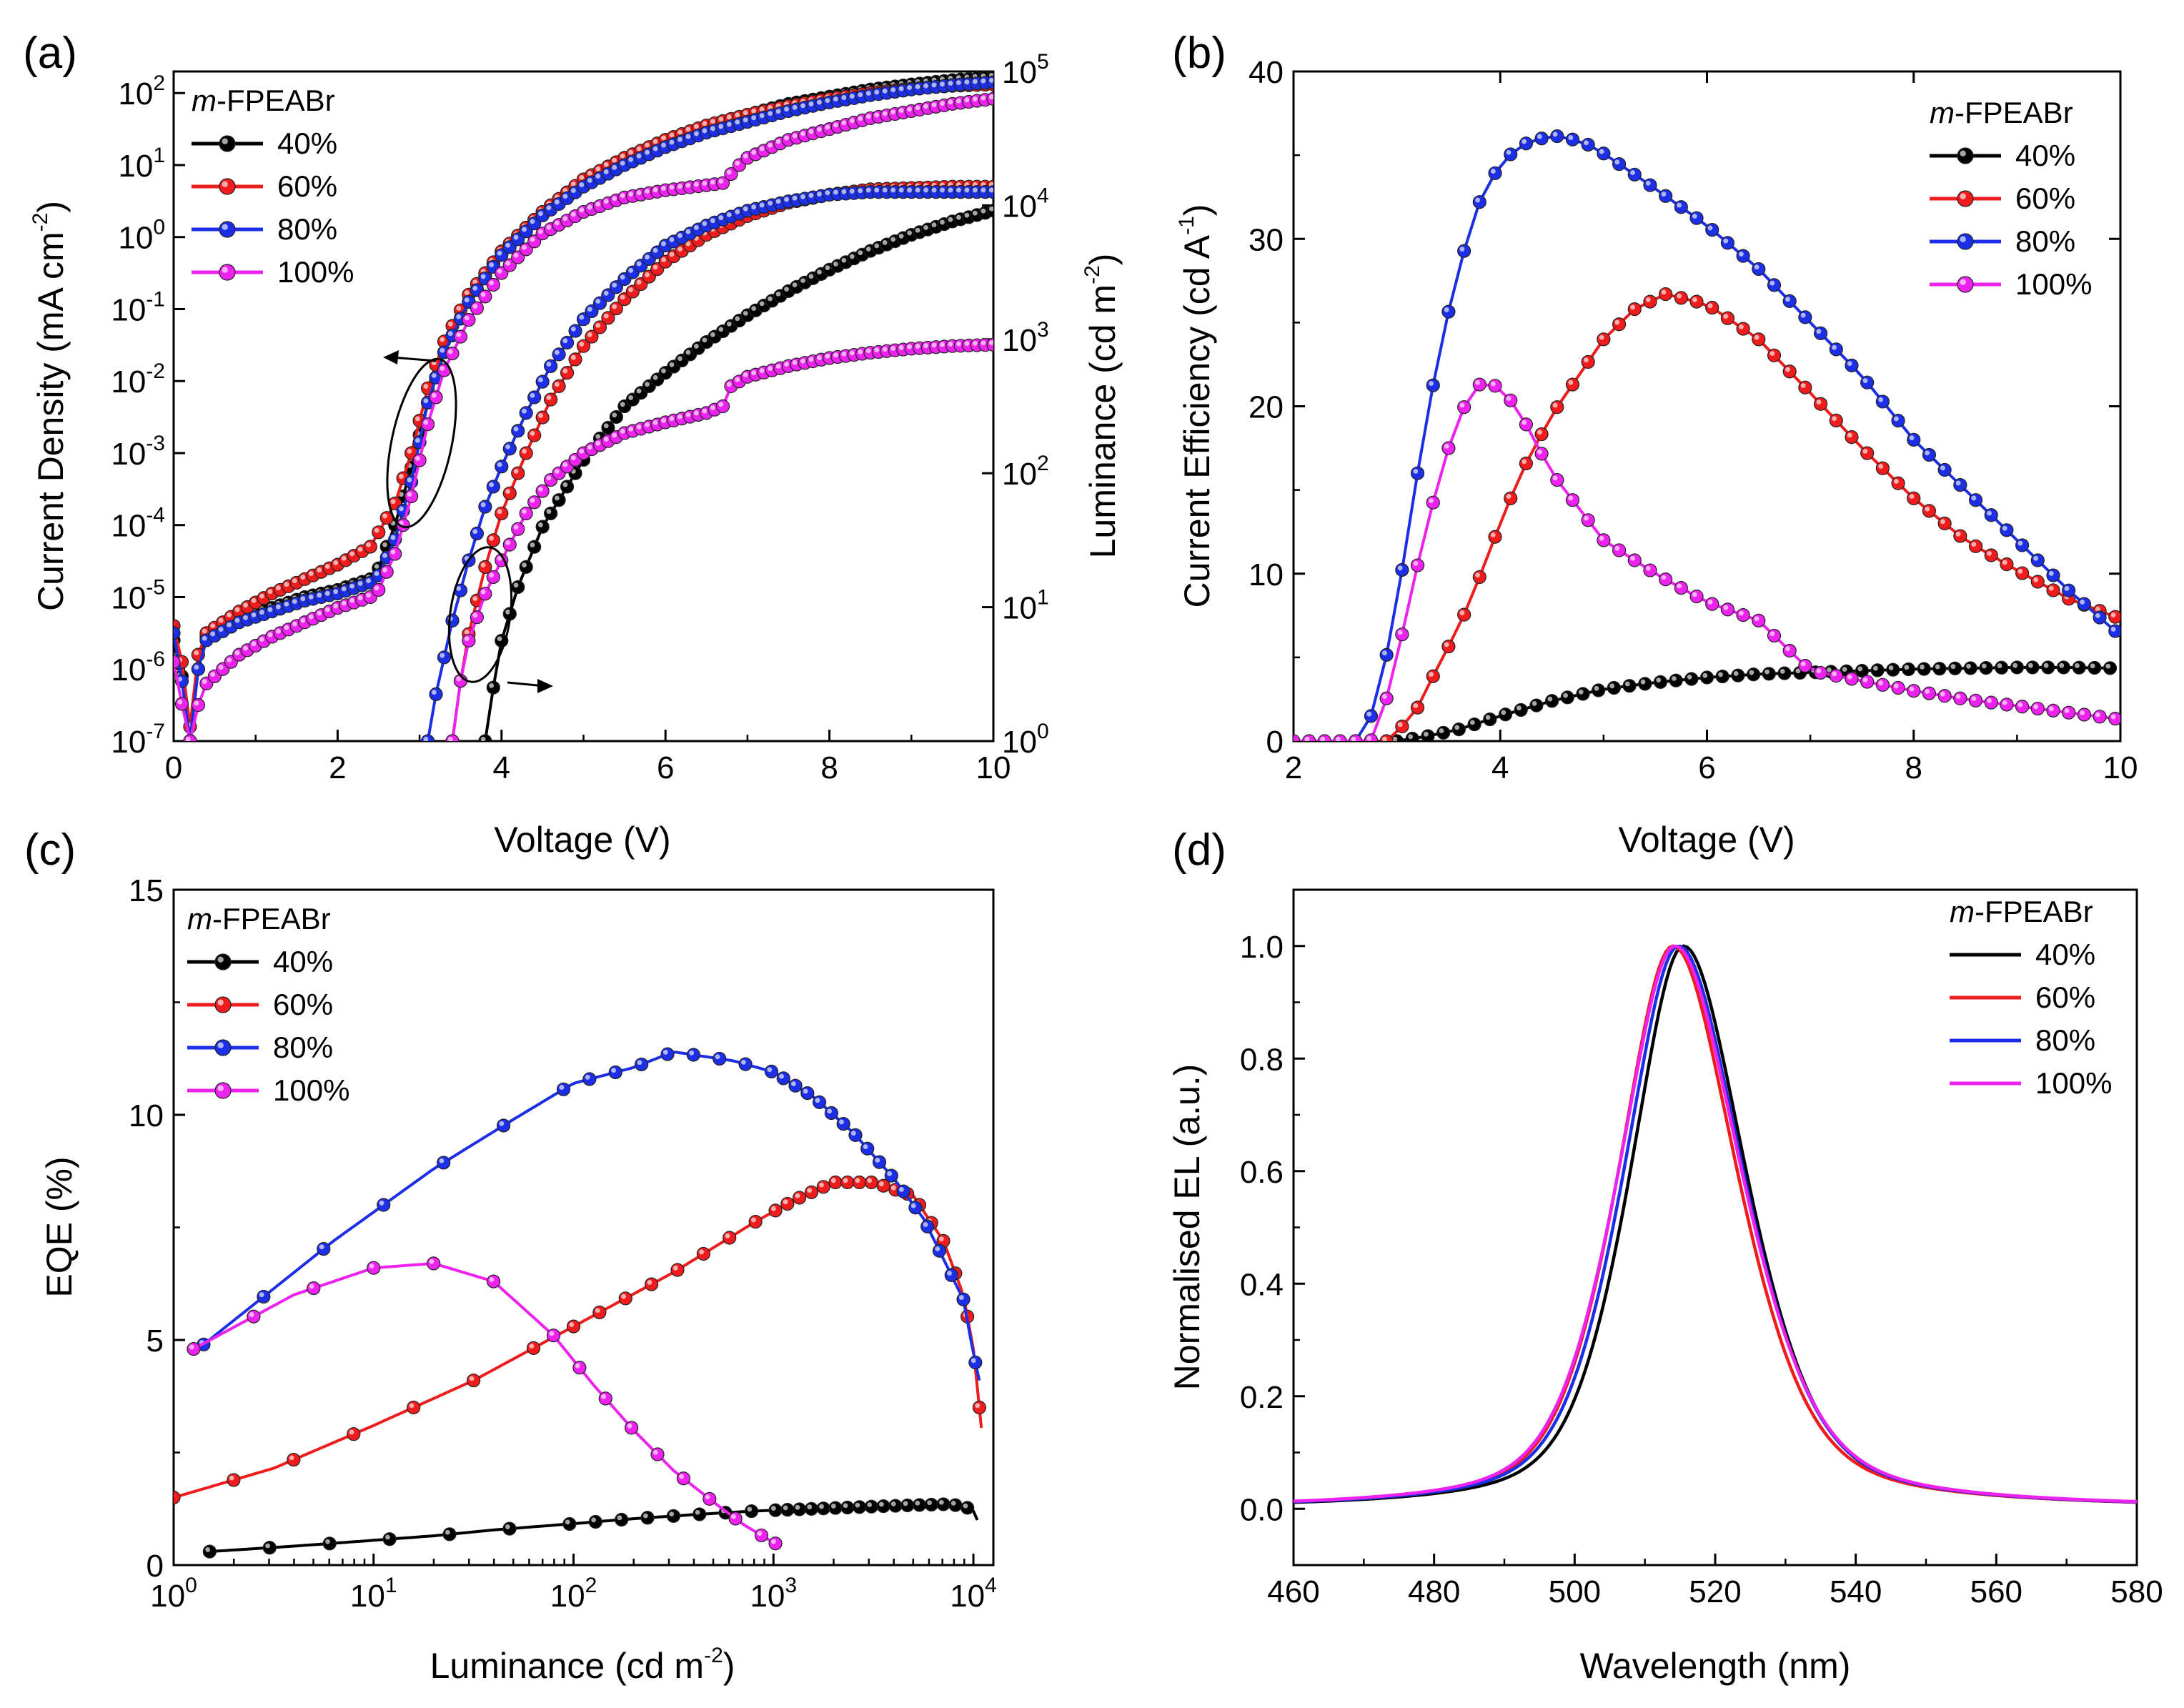 The width and height of the screenshot is (2184, 1708). I want to click on a-cd-series-2-marker, so click(198, 669).